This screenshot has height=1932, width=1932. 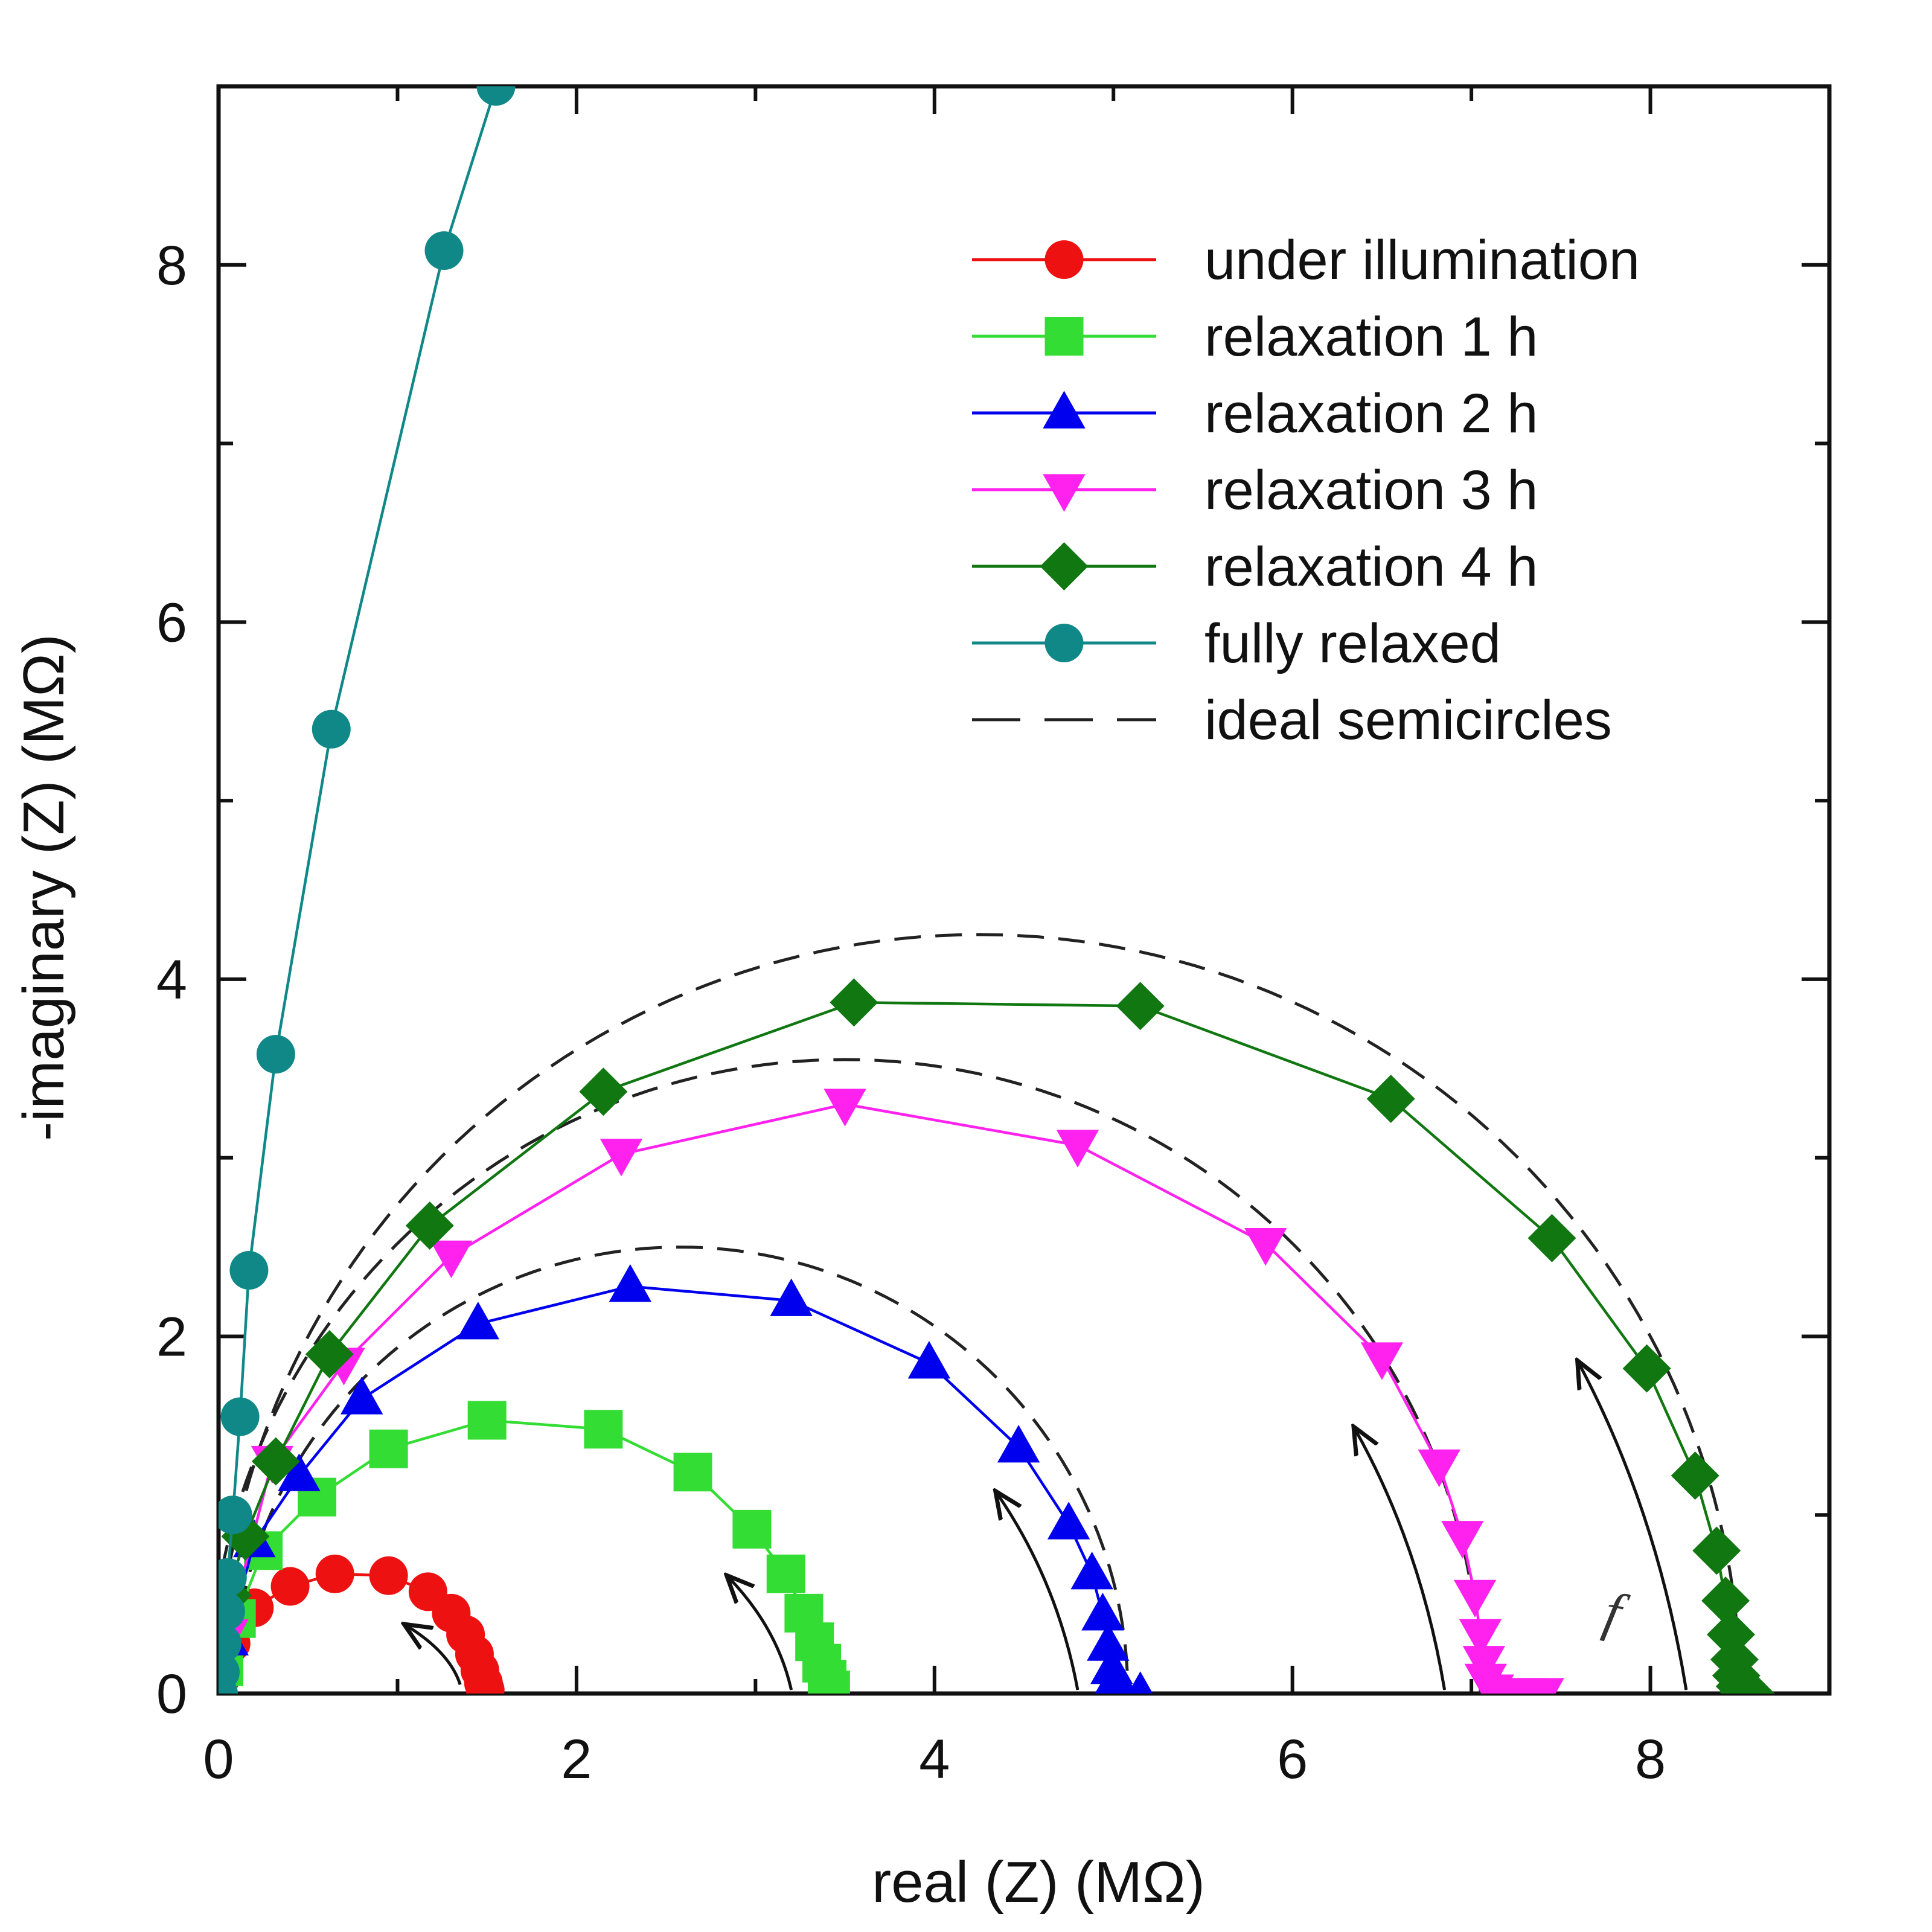 What do you see at coordinates (1064, 259) in the screenshot?
I see `legend-marker-under-illumination` at bounding box center [1064, 259].